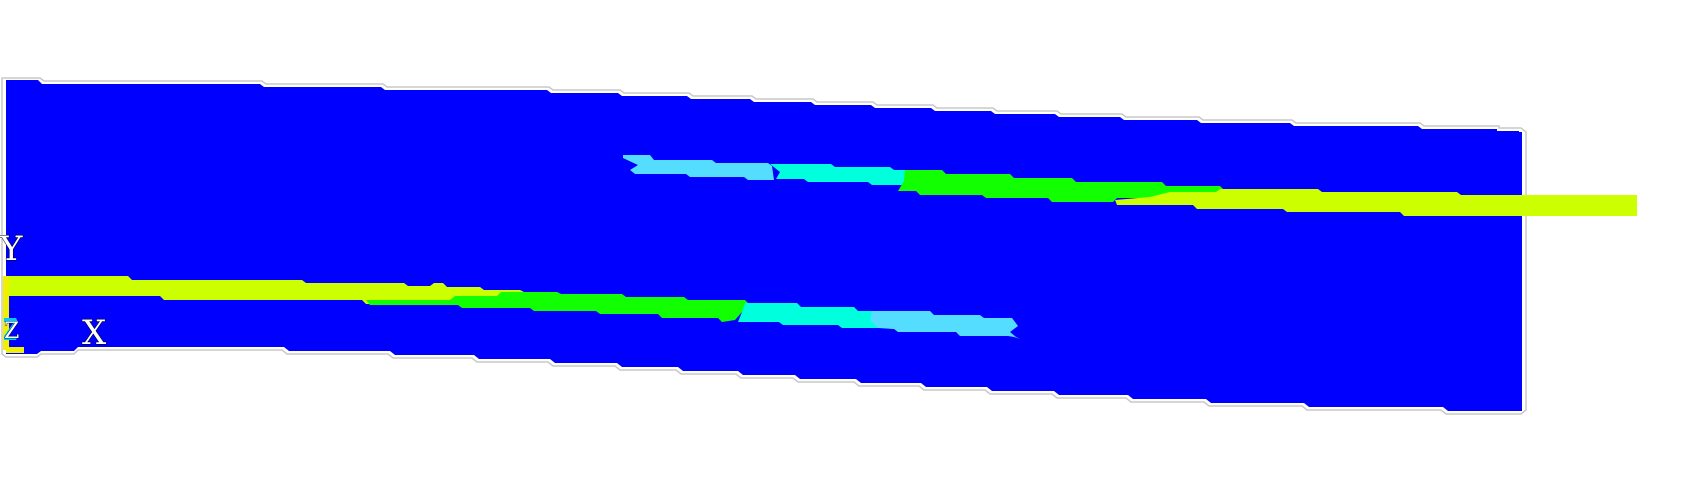  What do you see at coordinates (1061, 186) in the screenshot?
I see `upper-band-green` at bounding box center [1061, 186].